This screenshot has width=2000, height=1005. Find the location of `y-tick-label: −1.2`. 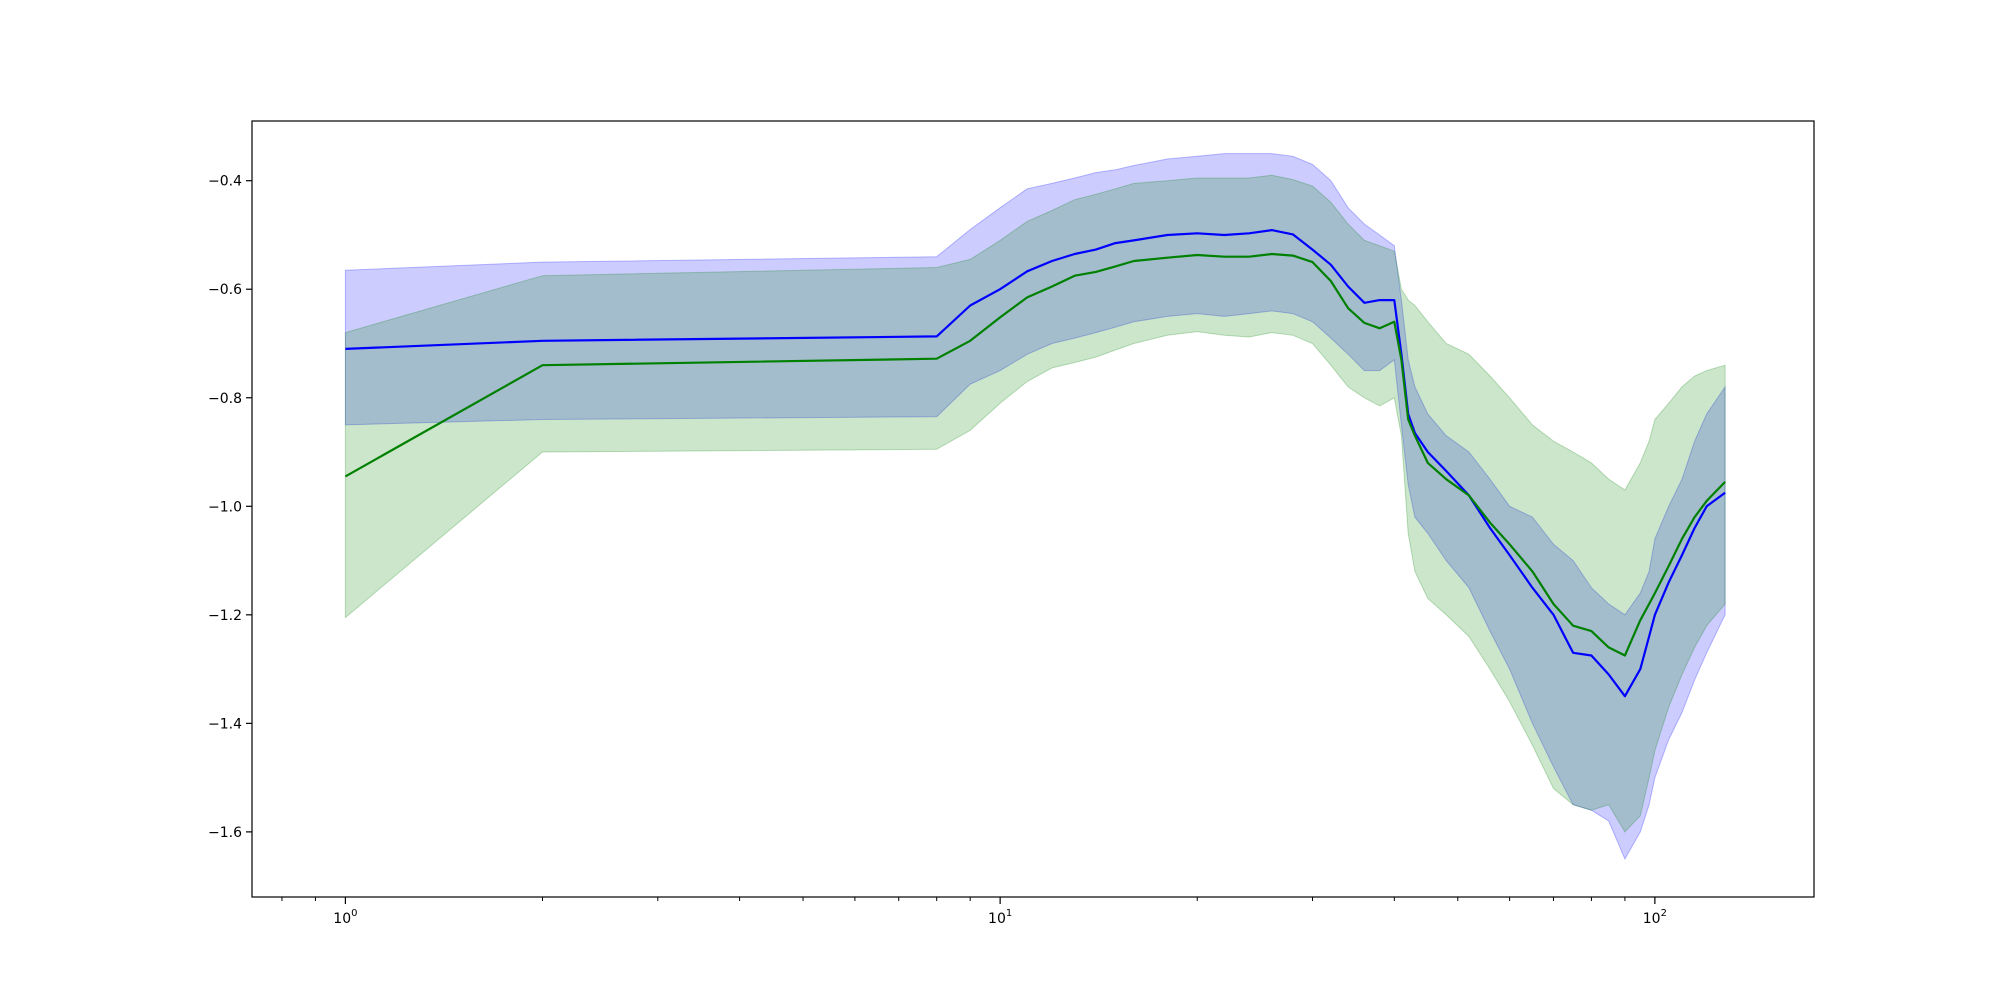

y-tick-label: −1.2 is located at coordinates (225, 616).